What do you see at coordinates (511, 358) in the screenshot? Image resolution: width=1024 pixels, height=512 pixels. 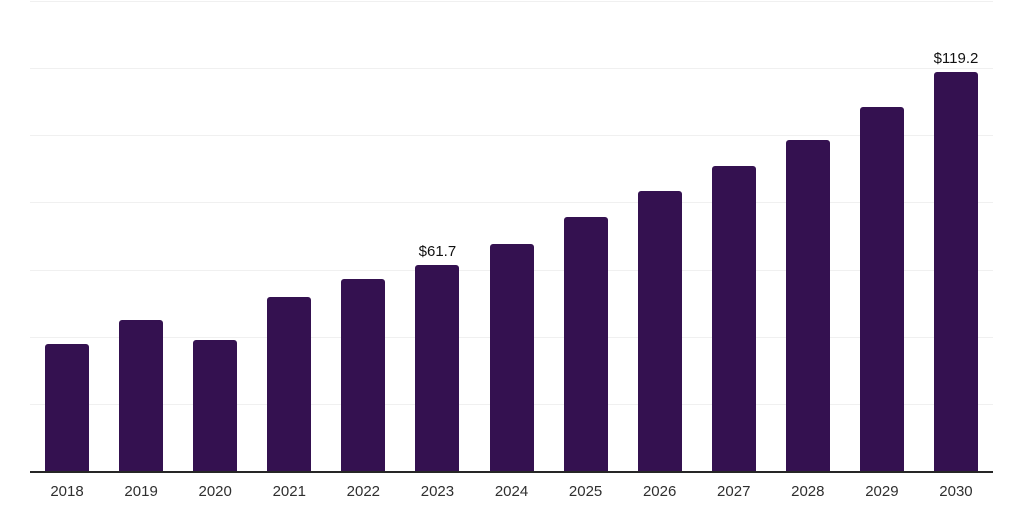 I see `bar-2024` at bounding box center [511, 358].